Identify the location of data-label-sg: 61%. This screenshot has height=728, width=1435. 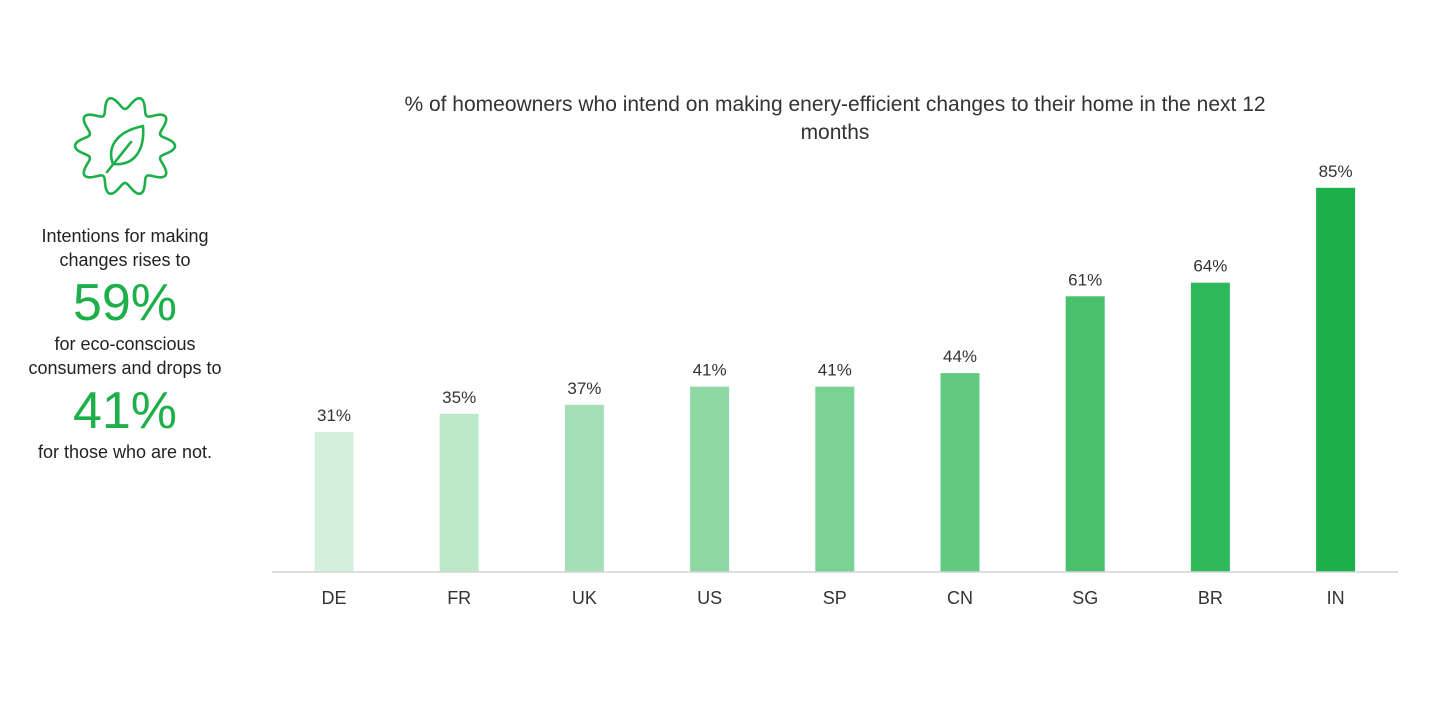
(1085, 279).